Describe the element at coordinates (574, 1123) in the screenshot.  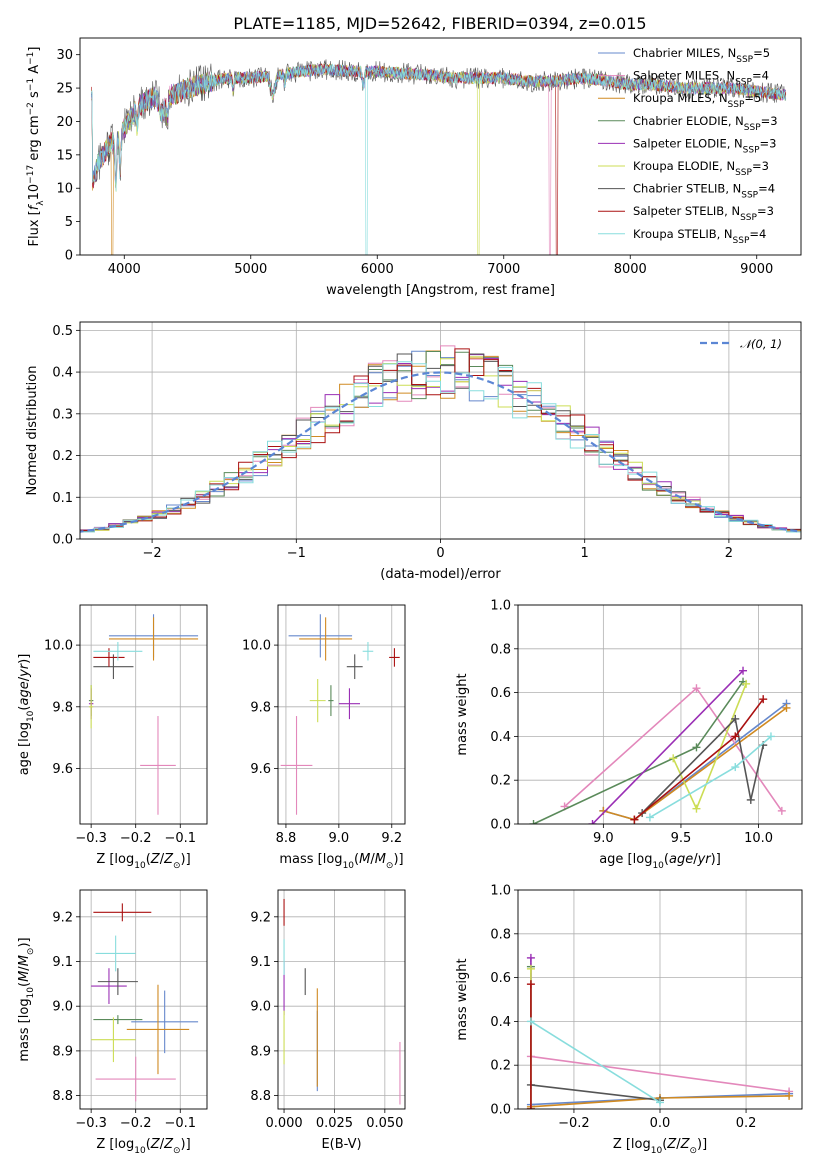
I see `weight_vs_Z-xtick-label: −0.2` at that location.